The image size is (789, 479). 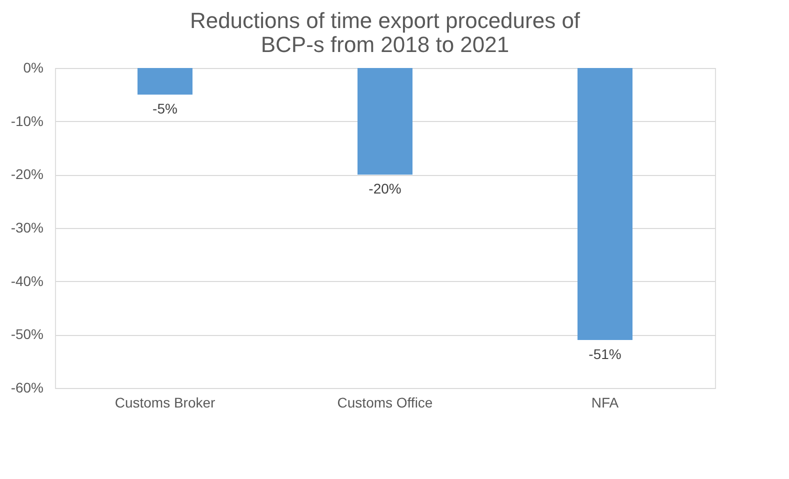 I want to click on x-tick-label: NFA, so click(x=605, y=402).